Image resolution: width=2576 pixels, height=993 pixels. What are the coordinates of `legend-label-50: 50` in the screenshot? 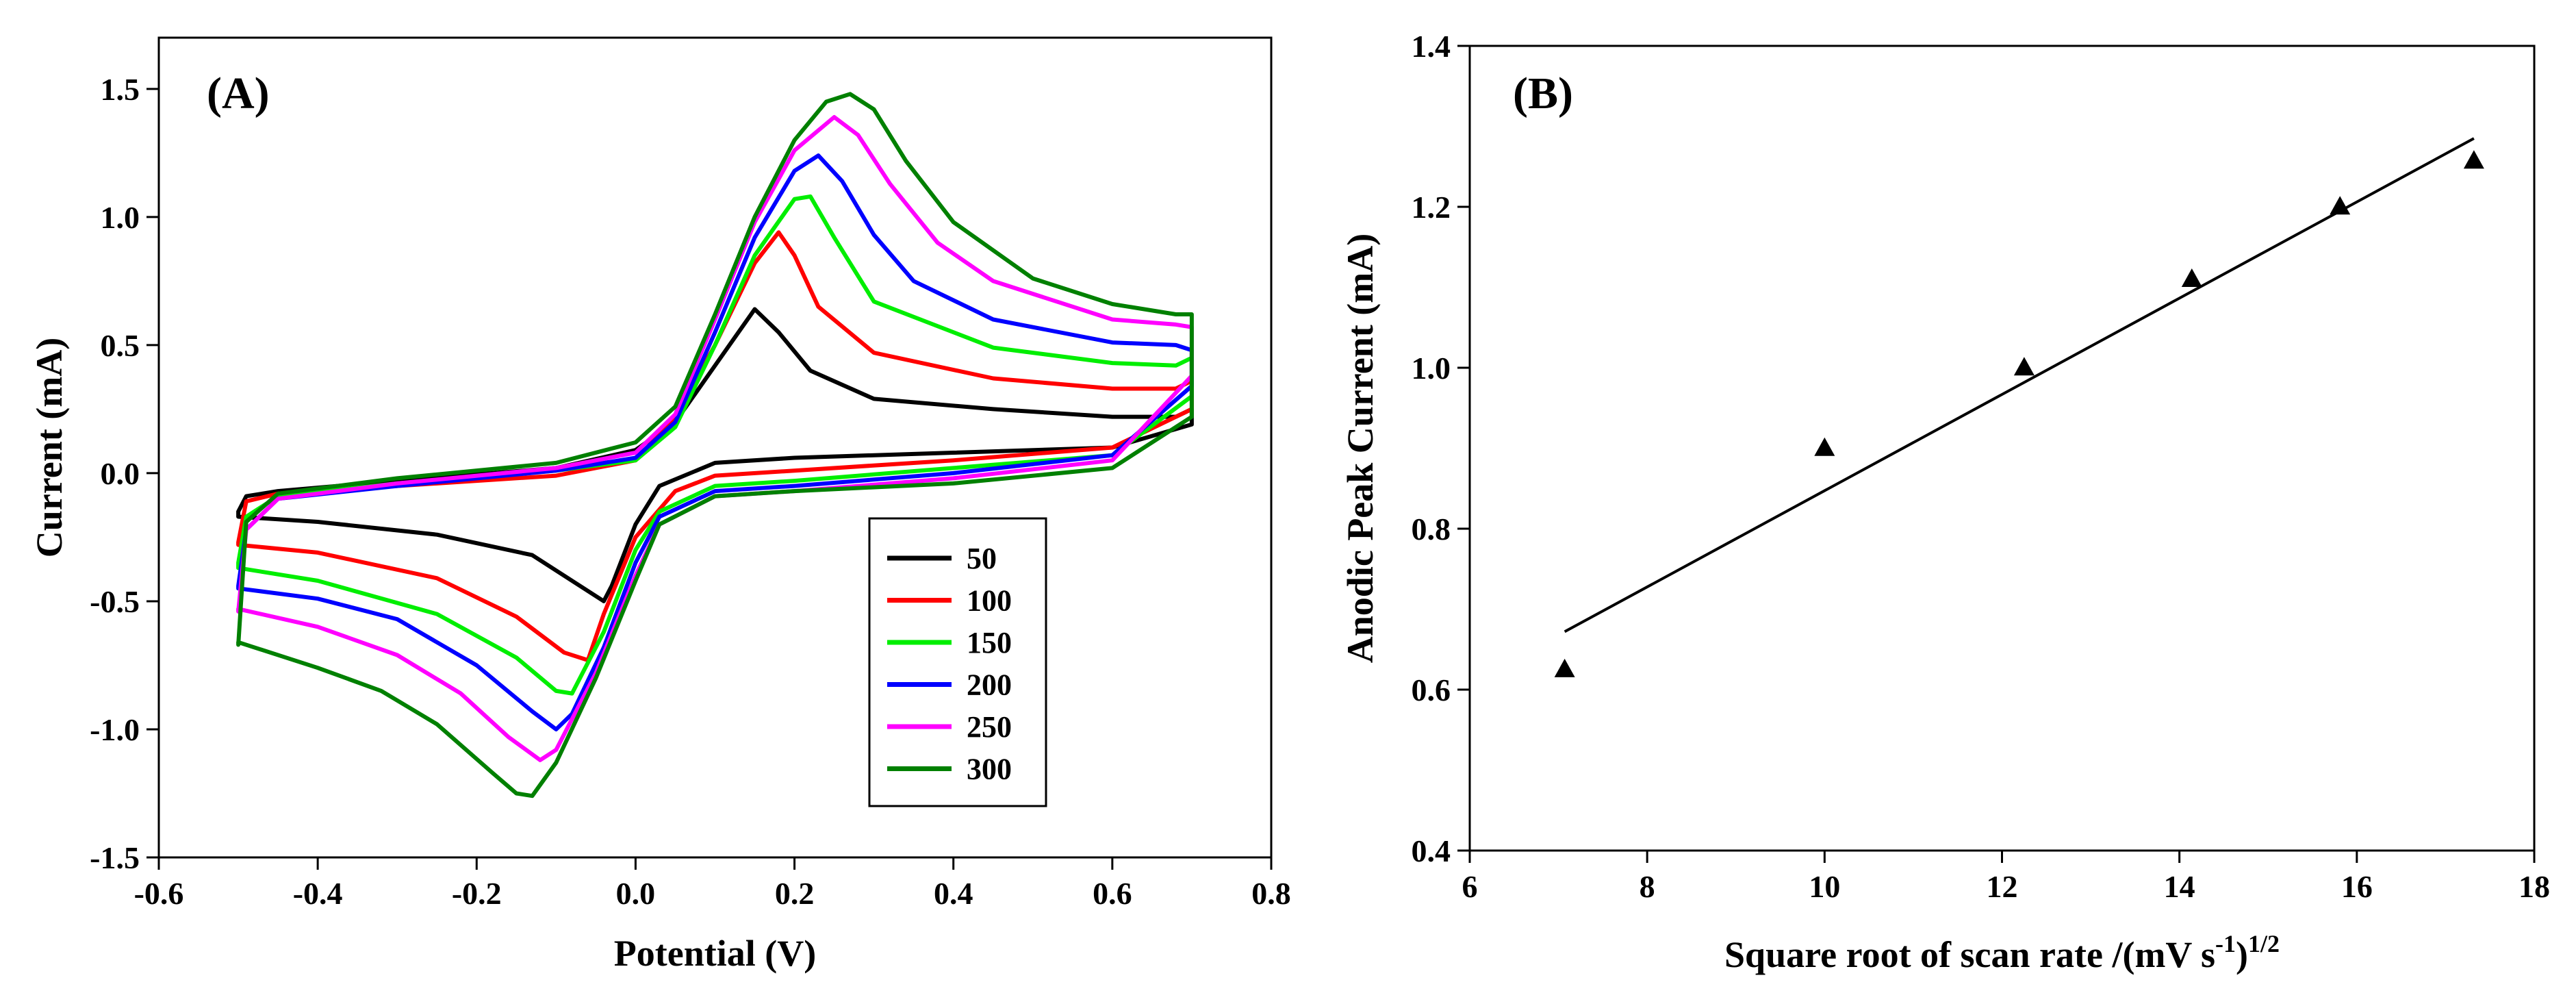 It's located at (982, 558).